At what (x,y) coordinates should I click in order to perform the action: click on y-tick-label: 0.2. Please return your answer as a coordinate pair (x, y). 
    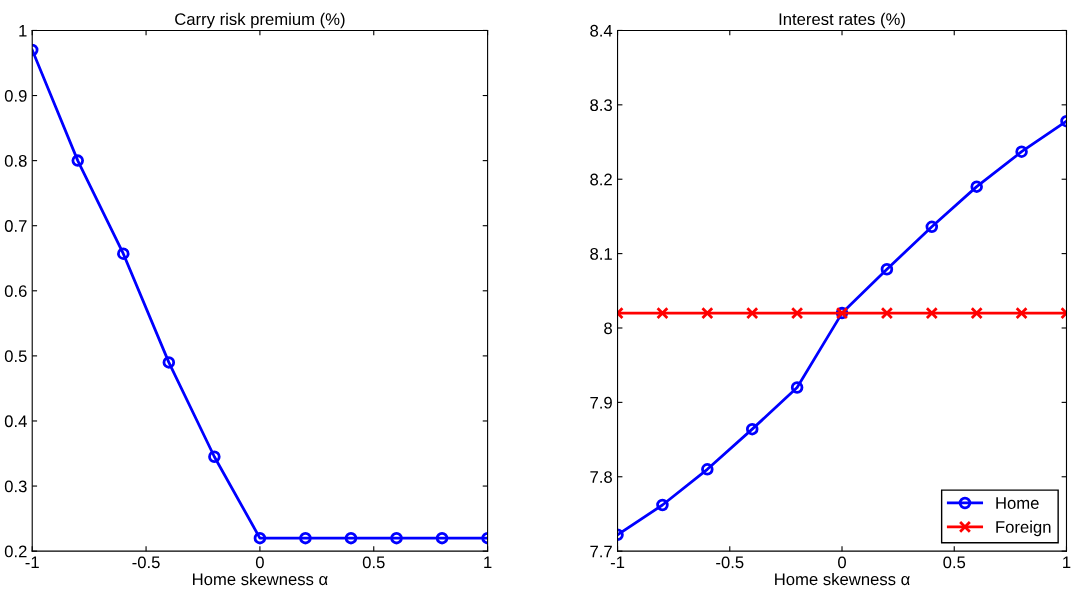
    Looking at the image, I should click on (15, 551).